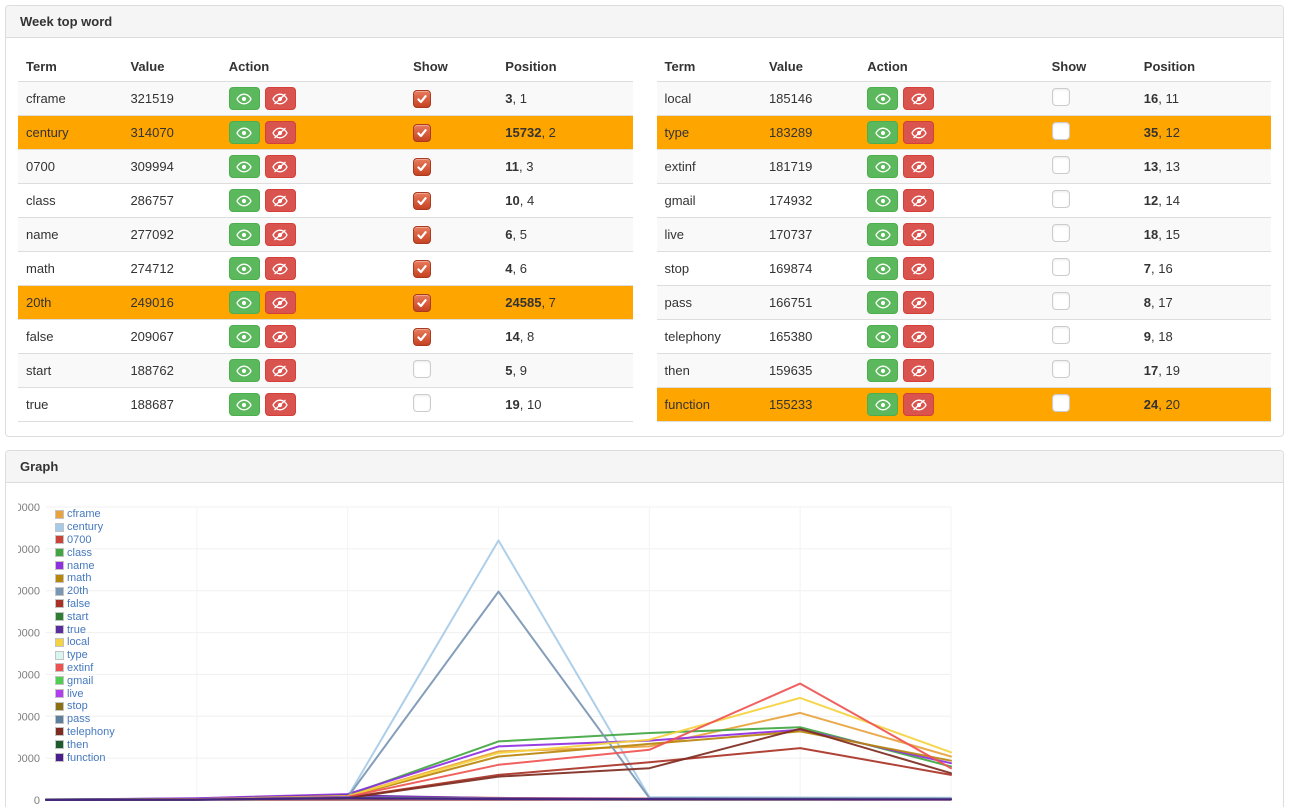 The width and height of the screenshot is (1289, 807). What do you see at coordinates (451, 234) in the screenshot?
I see `show-cell` at bounding box center [451, 234].